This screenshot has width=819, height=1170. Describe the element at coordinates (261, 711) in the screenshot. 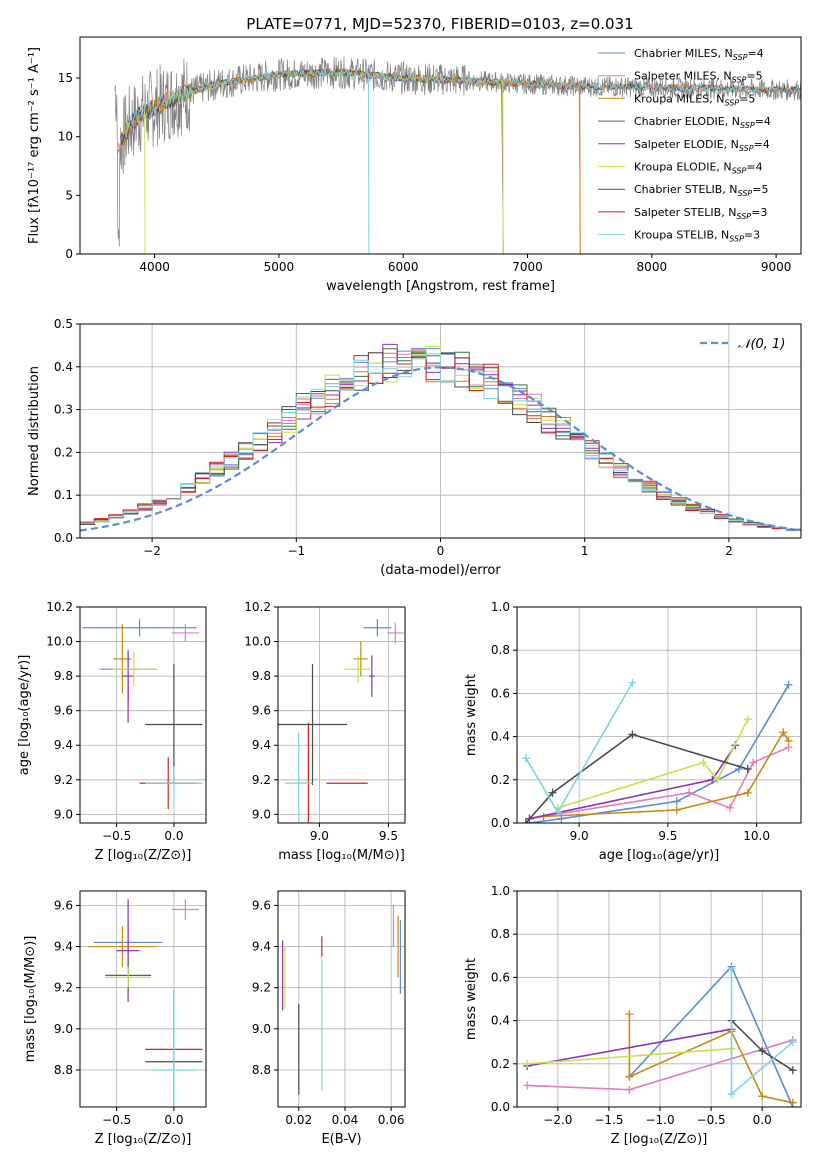

I see `age_mass-ytick-label: 9.6` at that location.